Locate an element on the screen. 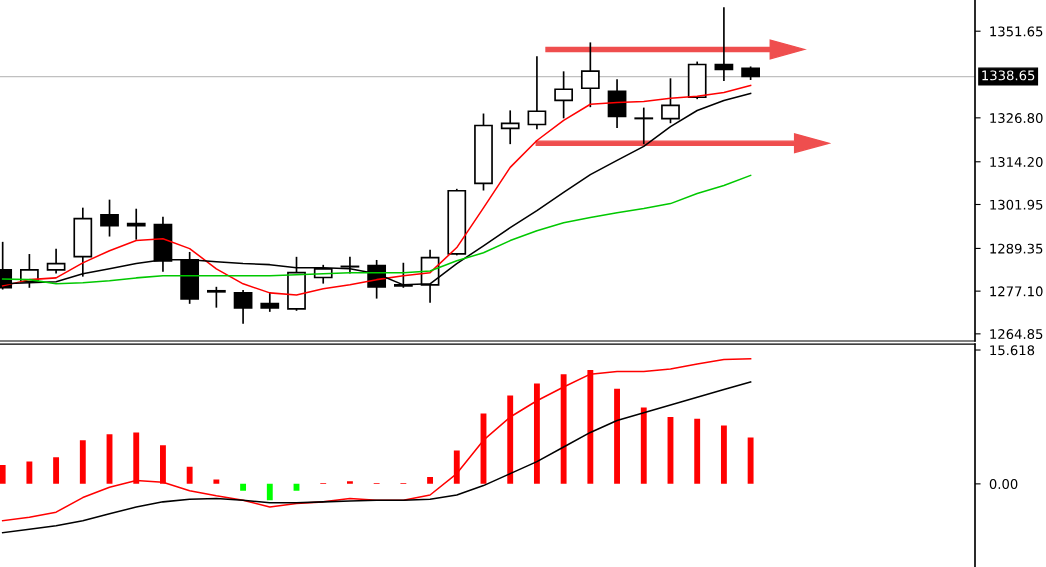 The width and height of the screenshot is (1046, 567). y-tick-label: 1351.65 is located at coordinates (1016, 31).